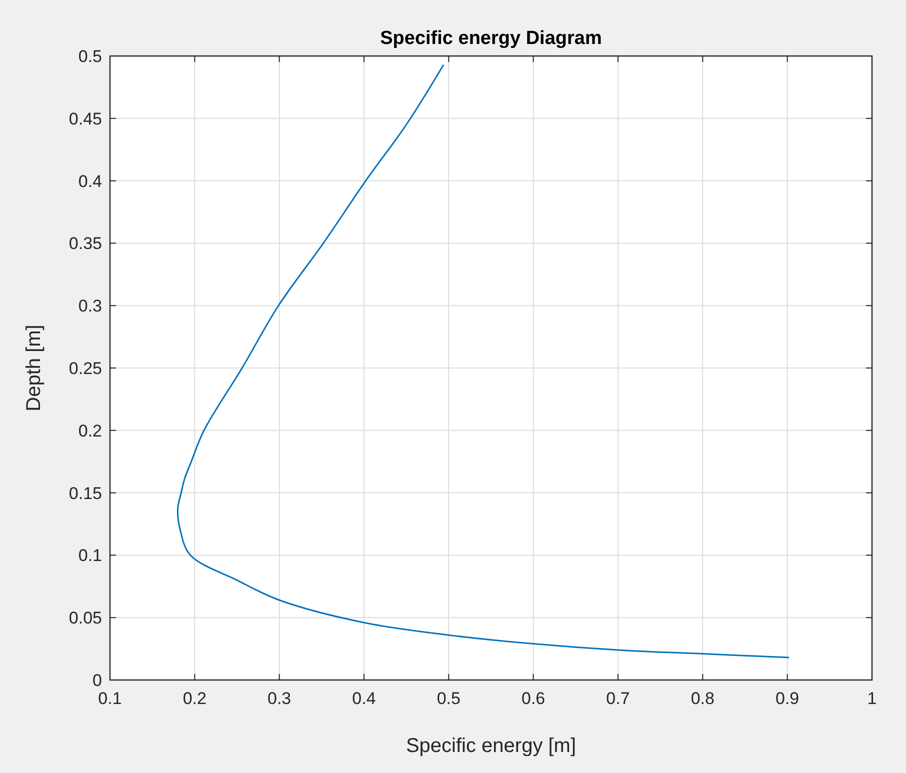  I want to click on y-tick-label: 0.35, so click(85, 244).